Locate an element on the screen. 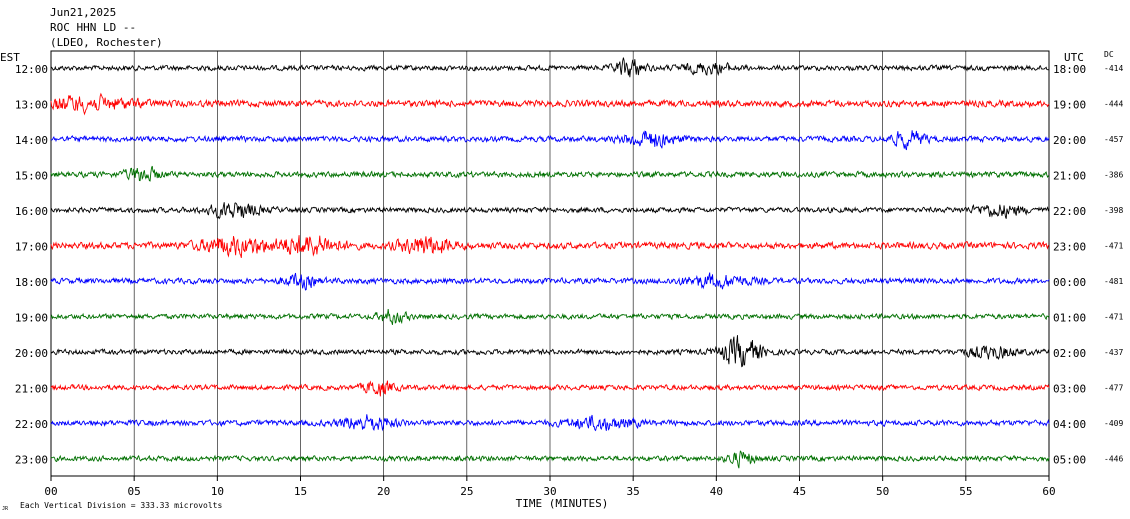 The height and width of the screenshot is (519, 1130). utc-time-label: 23:00 is located at coordinates (1069, 247).